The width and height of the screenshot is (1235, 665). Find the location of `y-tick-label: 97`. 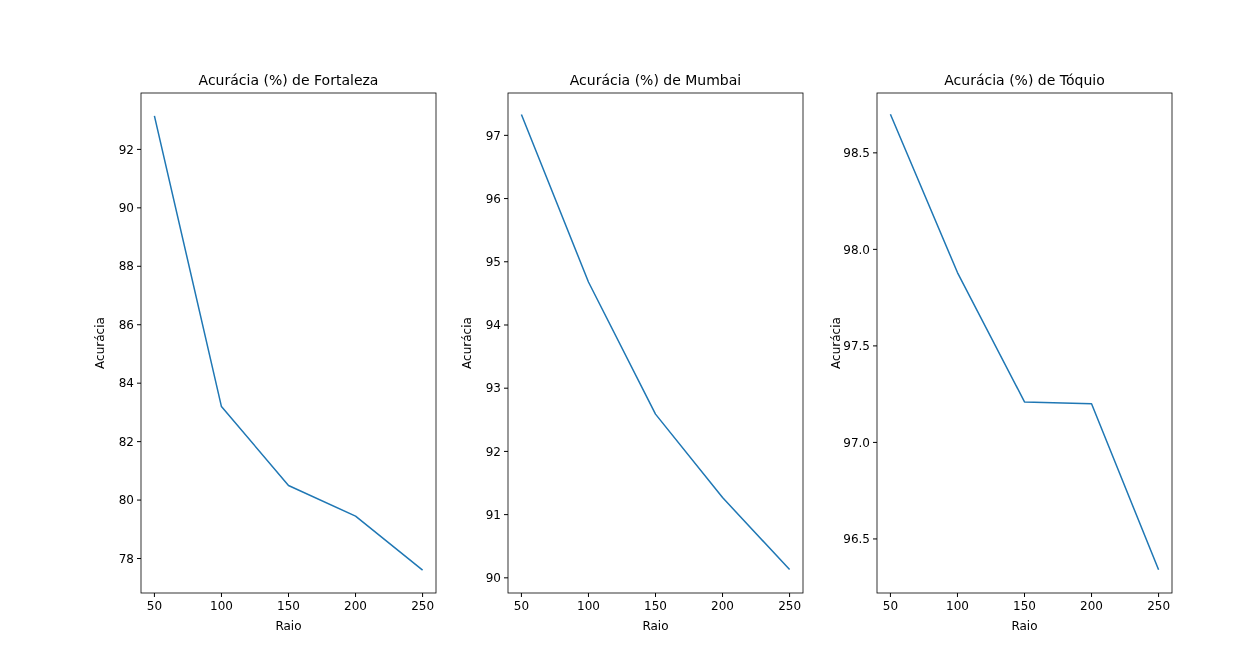

y-tick-label: 97 is located at coordinates (493, 135).